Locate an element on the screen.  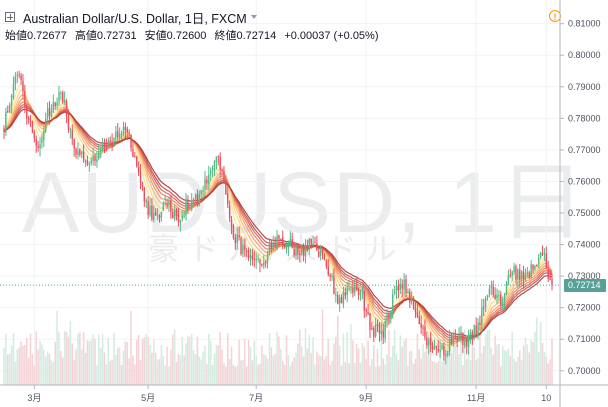
y-tick-label: 0.72000 is located at coordinates (584, 308).